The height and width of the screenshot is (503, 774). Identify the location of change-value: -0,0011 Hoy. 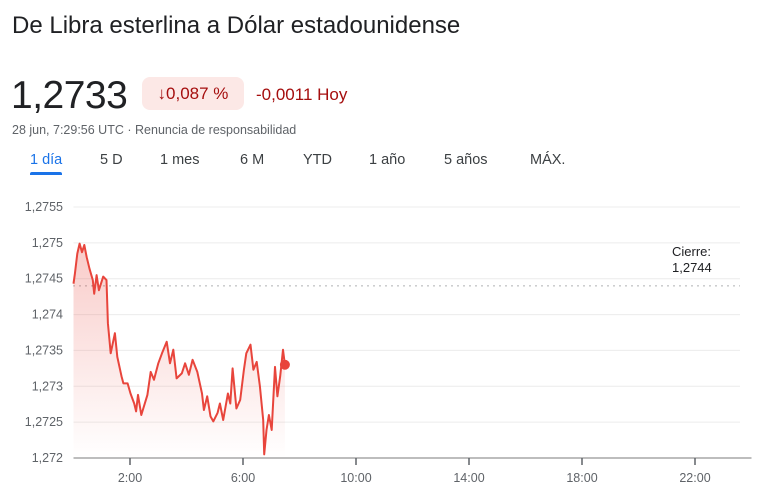
(302, 94).